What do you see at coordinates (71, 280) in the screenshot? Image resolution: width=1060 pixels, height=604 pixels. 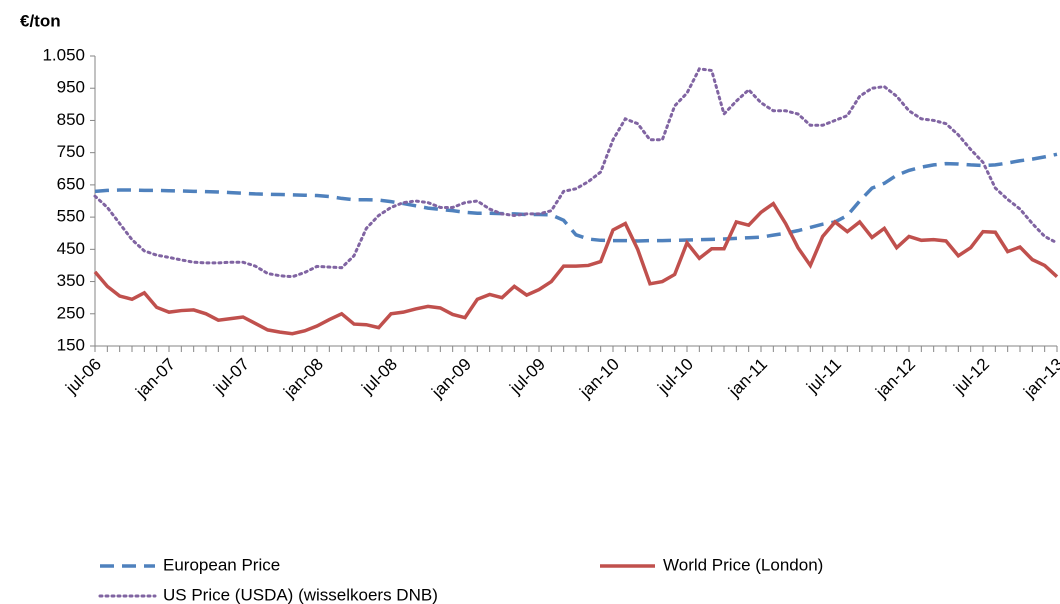 I see `y-tick-label: 350` at bounding box center [71, 280].